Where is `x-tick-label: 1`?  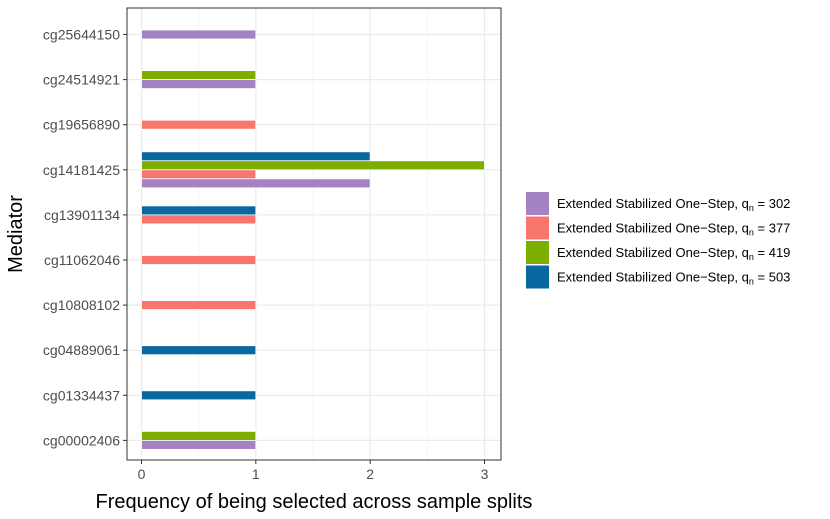
x-tick-label: 1 is located at coordinates (256, 474).